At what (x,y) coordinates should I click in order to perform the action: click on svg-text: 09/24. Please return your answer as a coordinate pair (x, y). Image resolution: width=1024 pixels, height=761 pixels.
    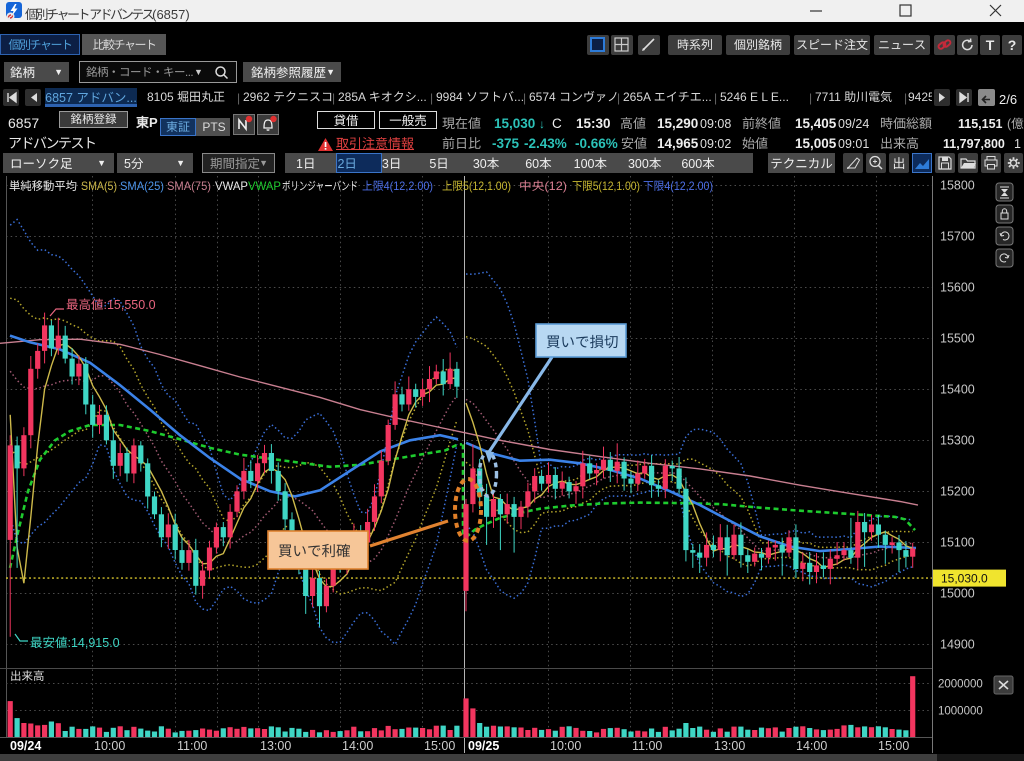
    Looking at the image, I should click on (25, 744).